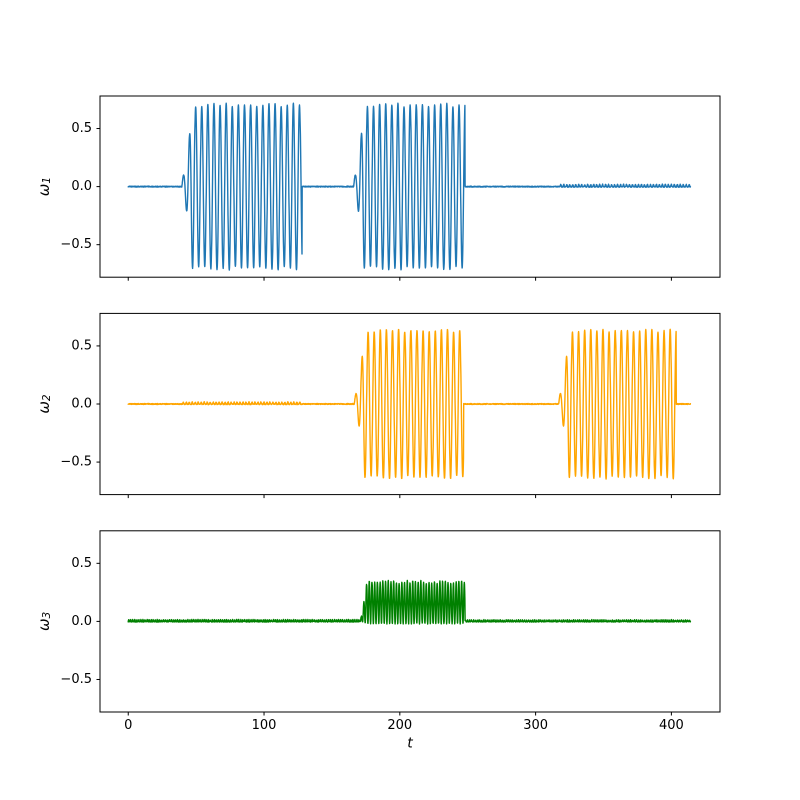 Image resolution: width=800 pixels, height=800 pixels. I want to click on omega3-signal-curve, so click(409, 602).